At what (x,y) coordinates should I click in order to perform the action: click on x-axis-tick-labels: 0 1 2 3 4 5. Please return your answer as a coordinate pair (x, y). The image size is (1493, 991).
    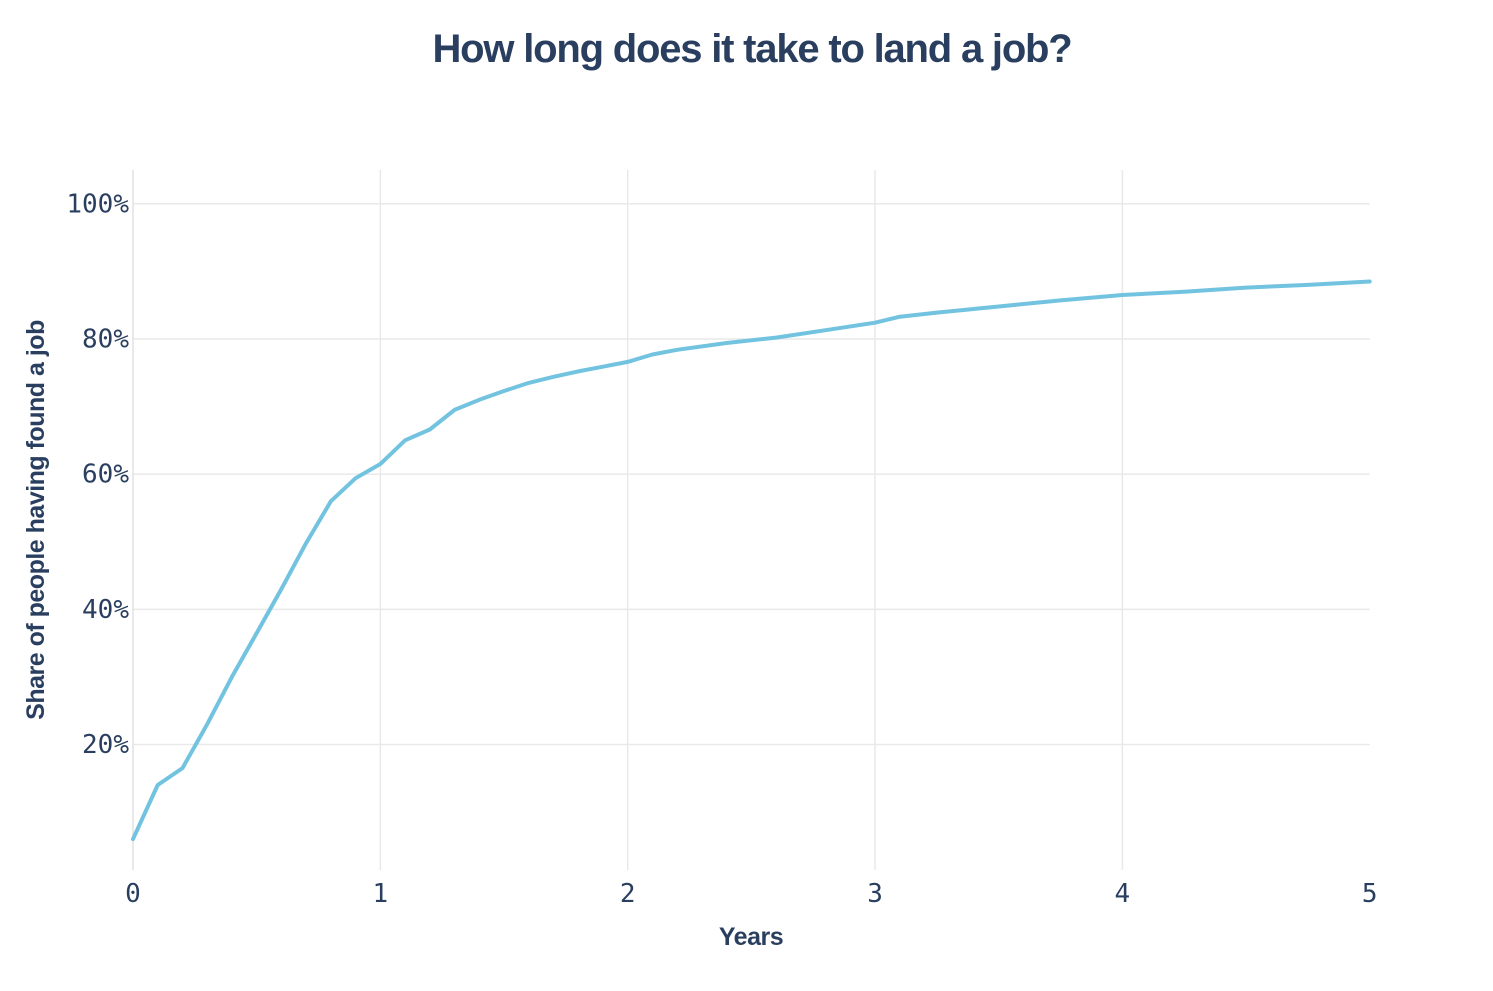
    Looking at the image, I should click on (751, 894).